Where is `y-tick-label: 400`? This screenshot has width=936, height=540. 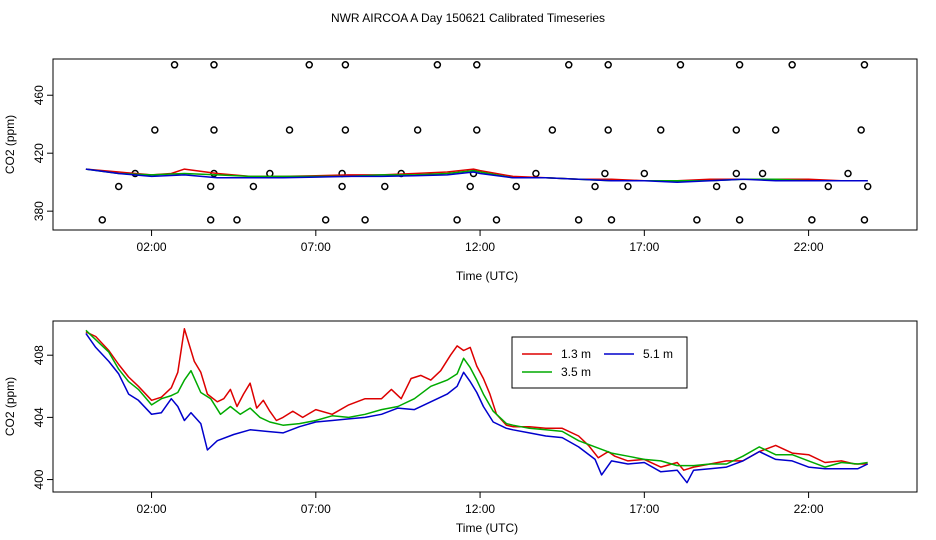 y-tick-label: 400 is located at coordinates (39, 479).